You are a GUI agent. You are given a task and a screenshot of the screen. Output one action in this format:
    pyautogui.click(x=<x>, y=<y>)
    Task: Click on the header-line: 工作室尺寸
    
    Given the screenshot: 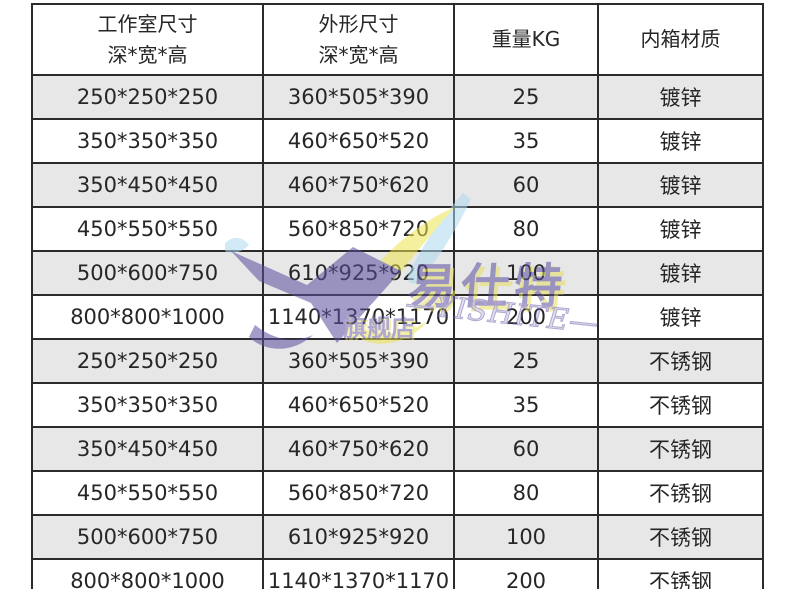 What is the action you would take?
    pyautogui.click(x=147, y=23)
    